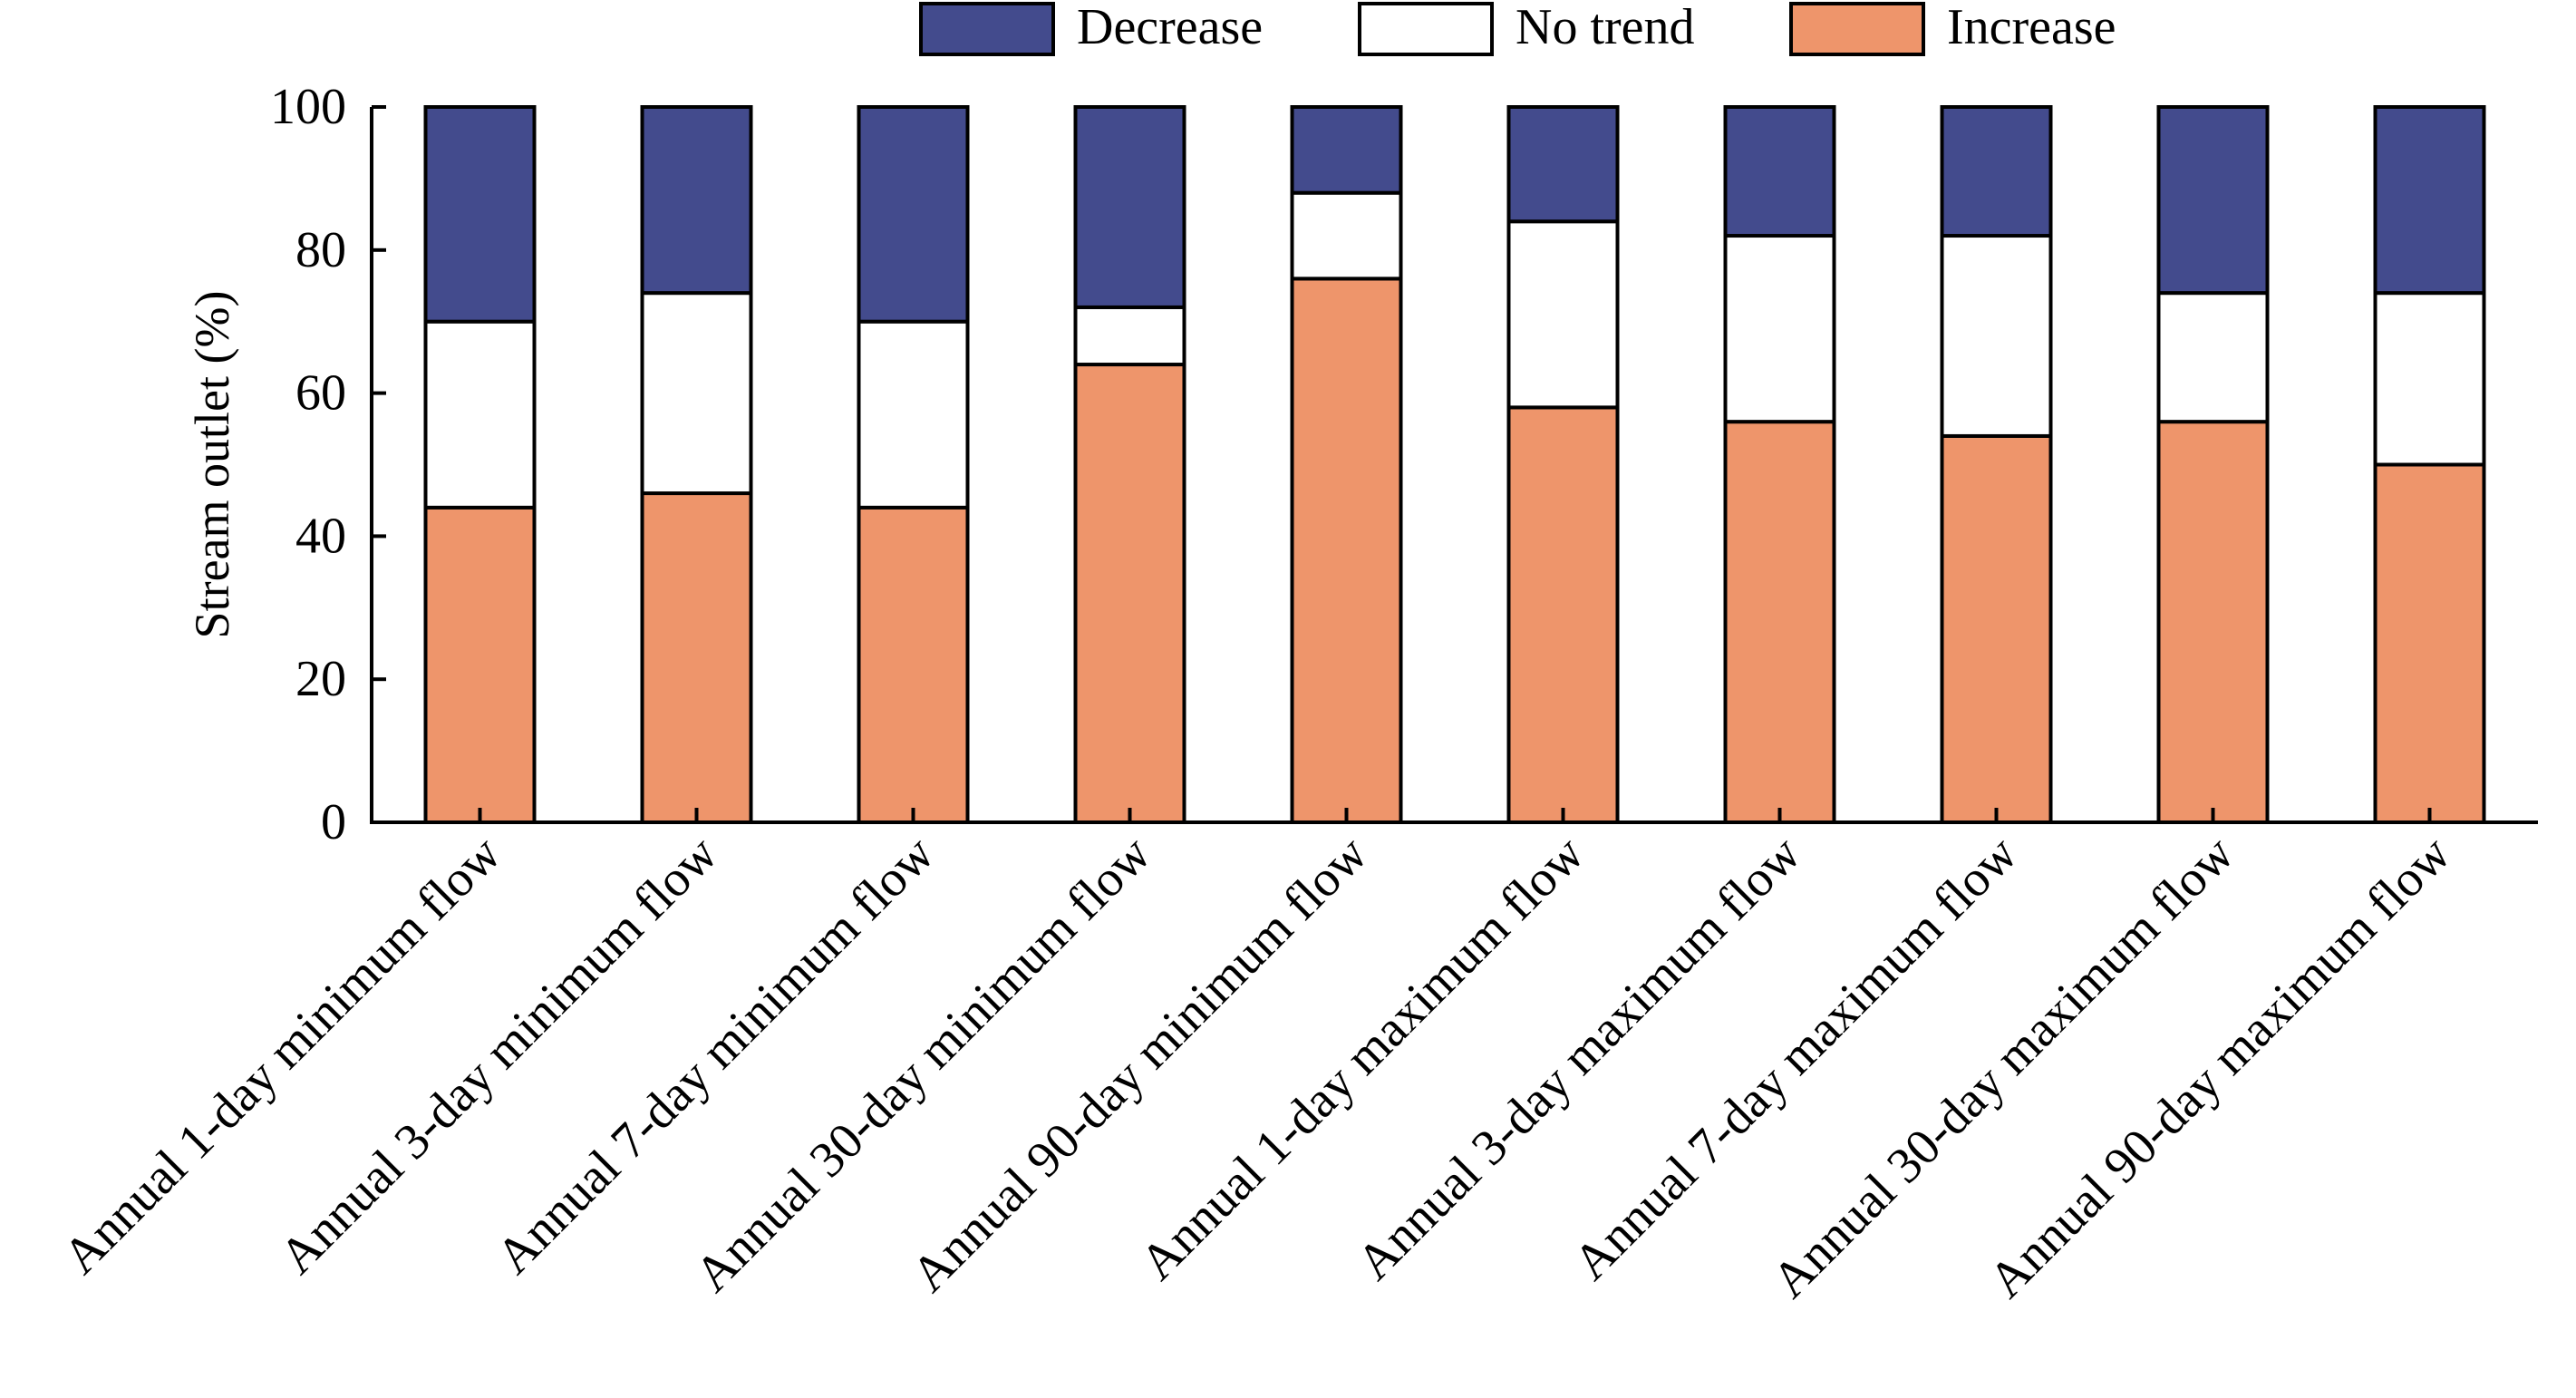 This screenshot has height=1398, width=2576. I want to click on x-tick-label: Annual 1-day minimum flow, so click(282, 1055).